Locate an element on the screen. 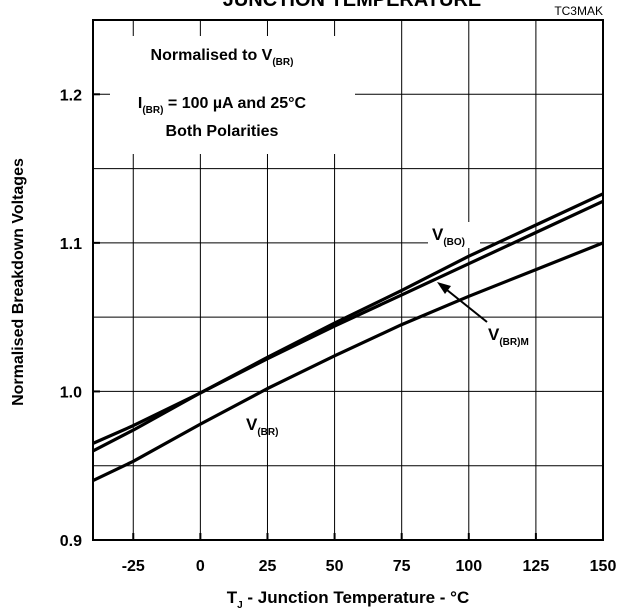 The image size is (630, 612). annotation-line: Normalised to V(BR) is located at coordinates (222, 57).